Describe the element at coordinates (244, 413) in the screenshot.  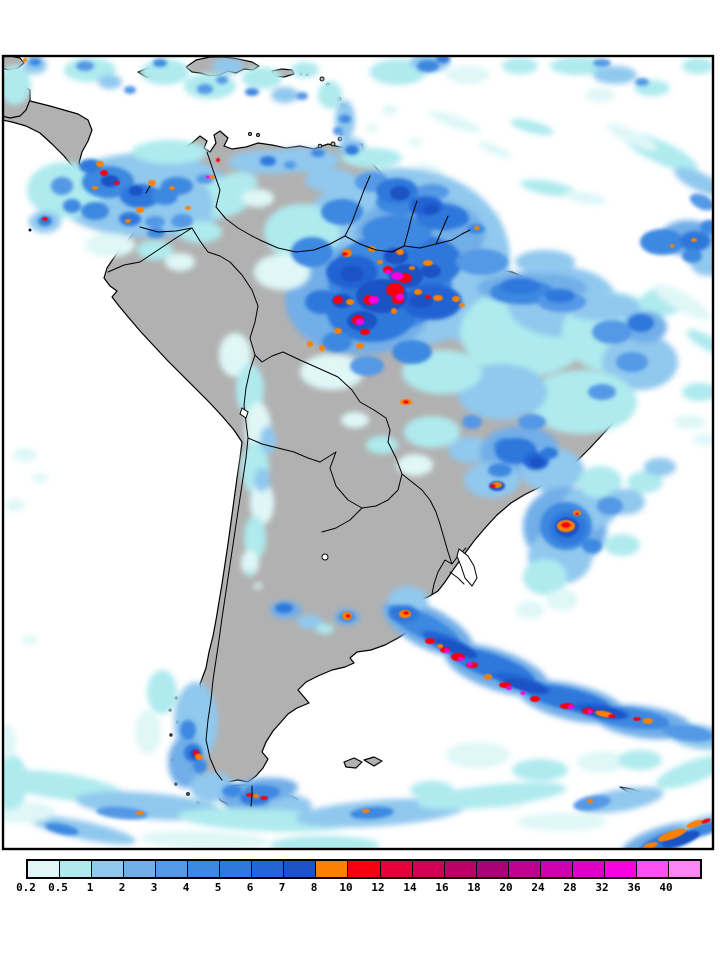
I see `lake-titicaca` at that location.